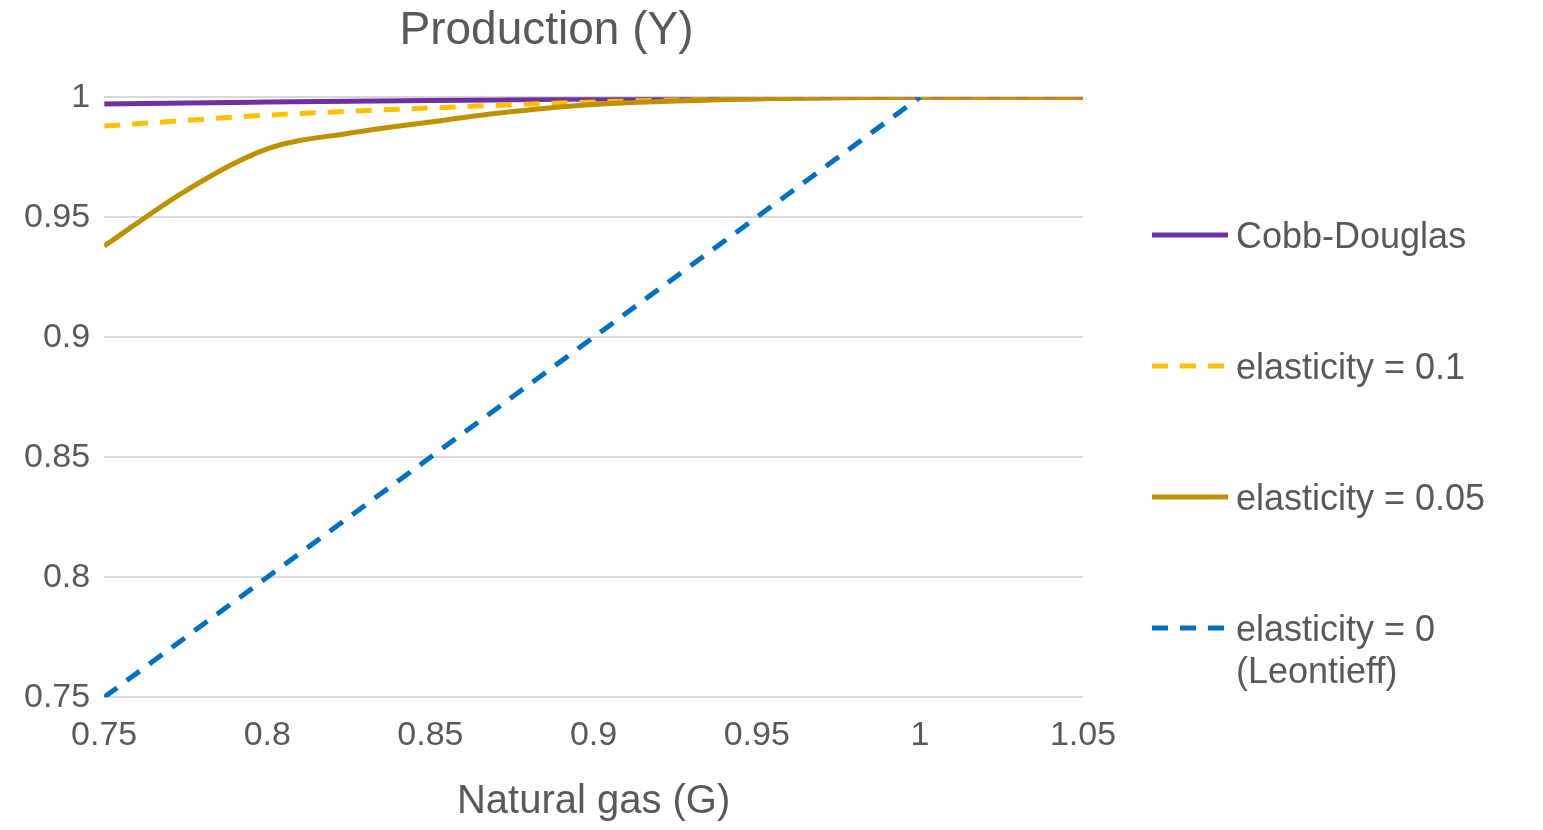 The height and width of the screenshot is (830, 1543). What do you see at coordinates (546, 28) in the screenshot?
I see `chart-title: Production (Y)` at bounding box center [546, 28].